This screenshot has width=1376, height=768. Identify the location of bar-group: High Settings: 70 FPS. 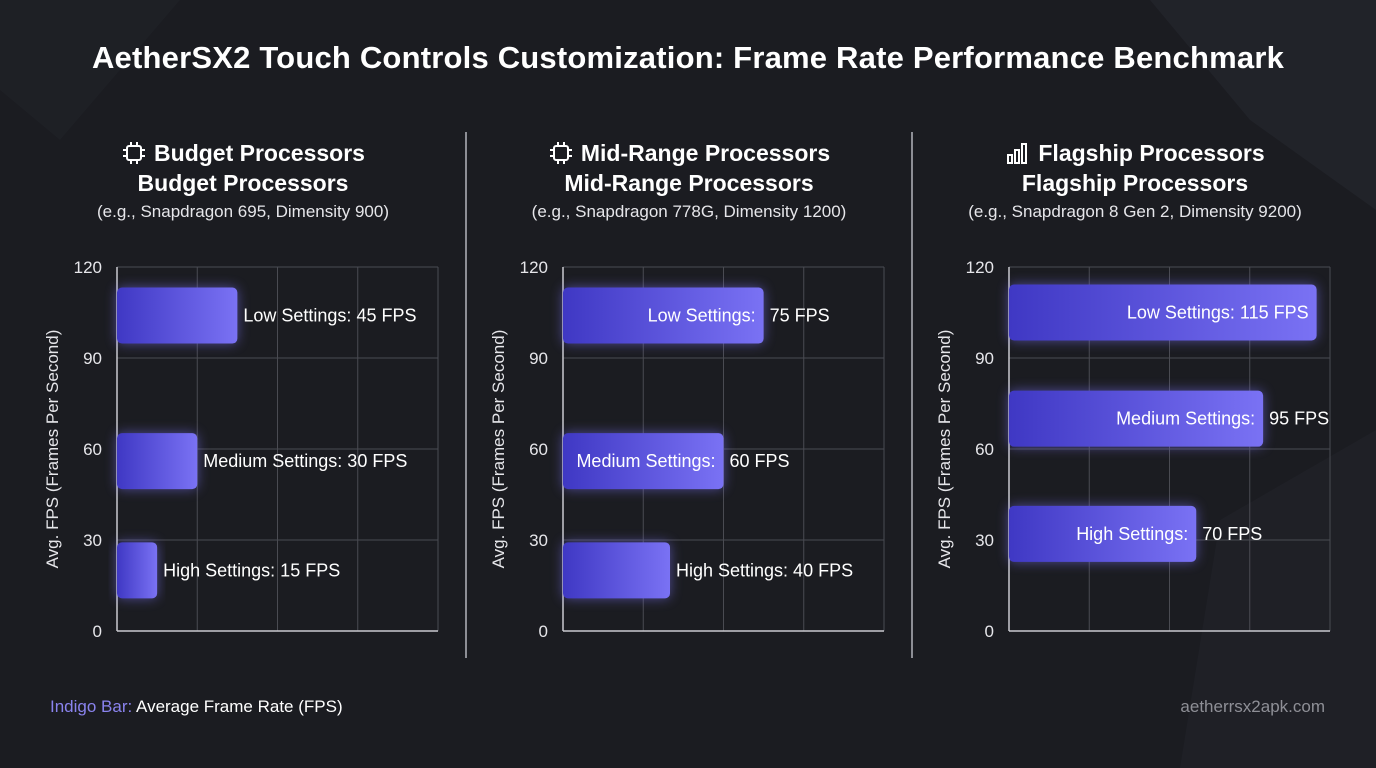
(1135, 533).